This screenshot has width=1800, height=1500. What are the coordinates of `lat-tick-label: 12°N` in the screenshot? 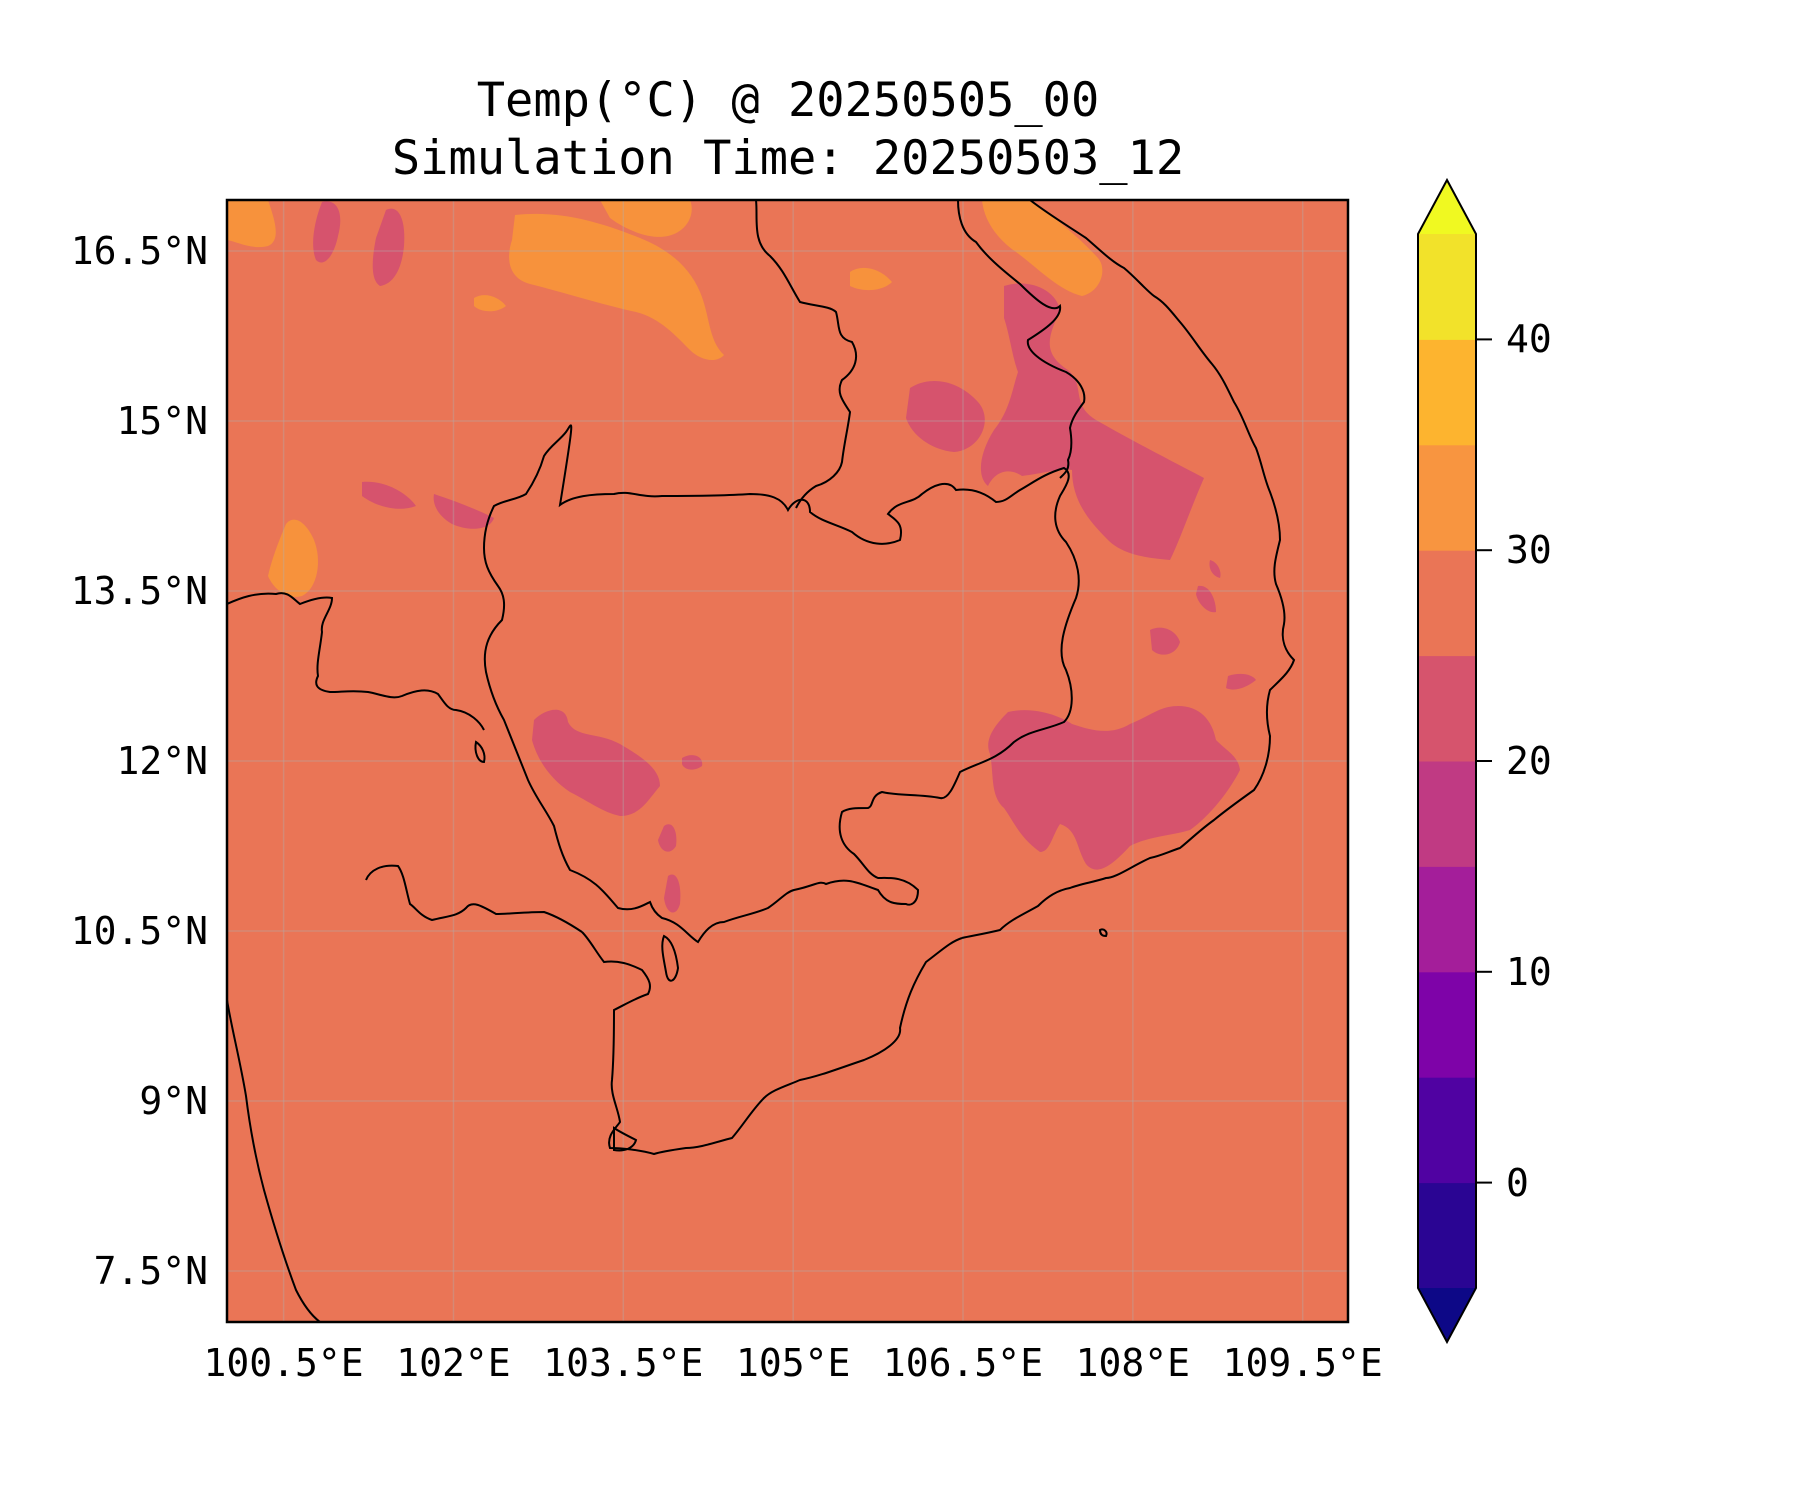 It's located at (162, 761).